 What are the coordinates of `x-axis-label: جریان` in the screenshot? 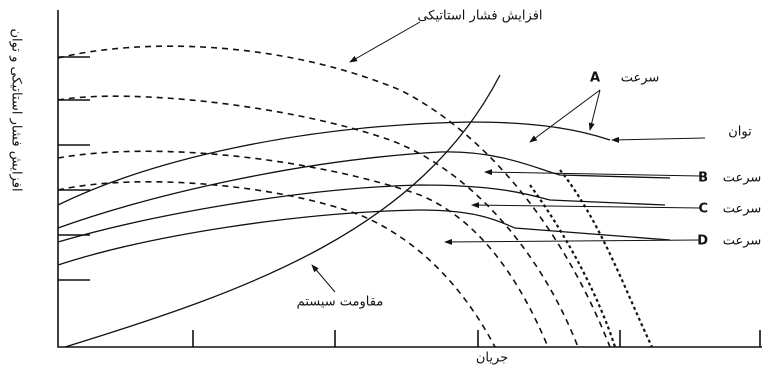 It's located at (492, 358).